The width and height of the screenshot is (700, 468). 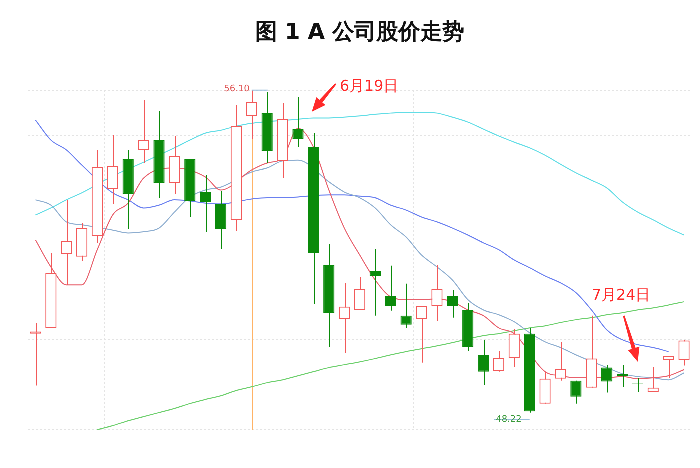 I want to click on text: 48.22, so click(x=509, y=420).